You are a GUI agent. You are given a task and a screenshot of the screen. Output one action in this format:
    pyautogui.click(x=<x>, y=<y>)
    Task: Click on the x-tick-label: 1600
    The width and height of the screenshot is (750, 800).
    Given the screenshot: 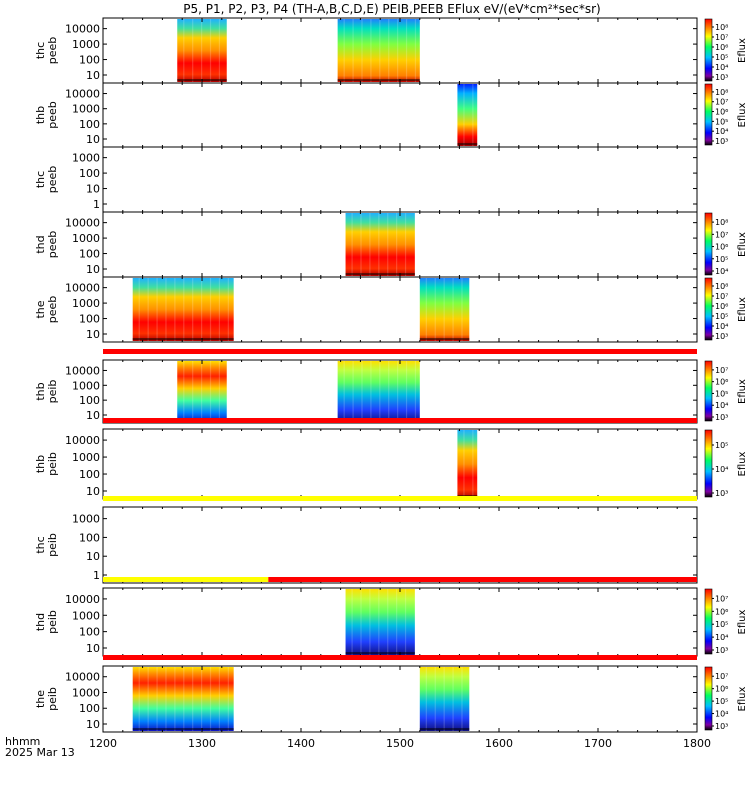 What is the action you would take?
    pyautogui.click(x=499, y=743)
    